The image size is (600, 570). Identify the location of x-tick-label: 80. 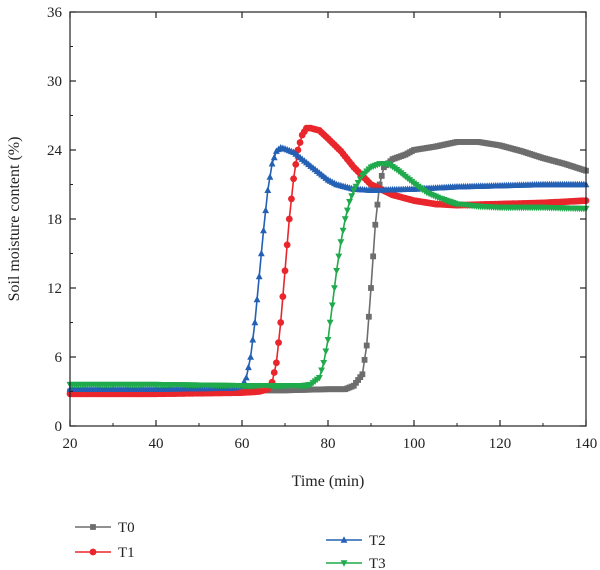
(328, 444).